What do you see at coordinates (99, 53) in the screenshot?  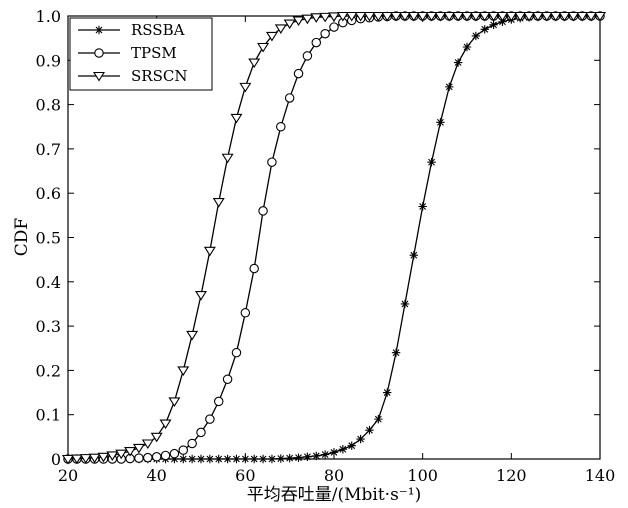 I see `legend-marker-tpsm` at bounding box center [99, 53].